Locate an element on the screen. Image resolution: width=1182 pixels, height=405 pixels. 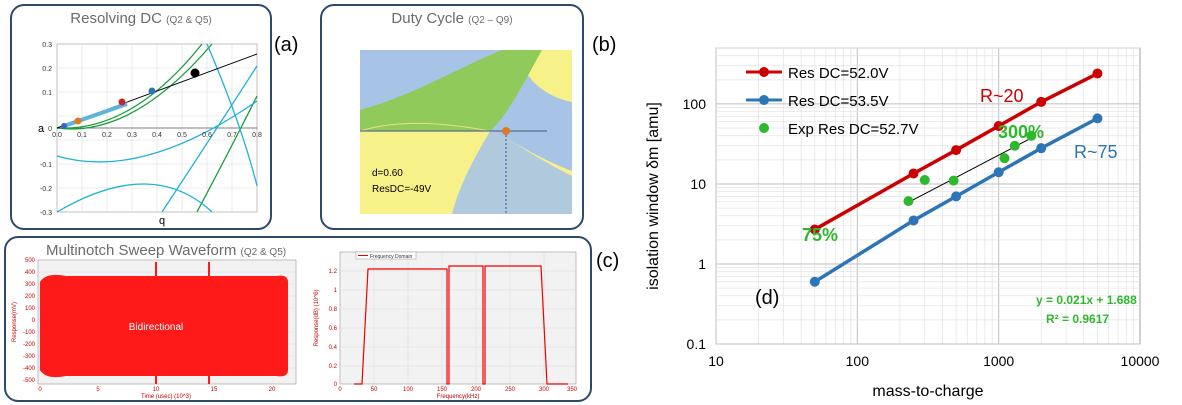
svg-text: -200 is located at coordinates (29, 345).